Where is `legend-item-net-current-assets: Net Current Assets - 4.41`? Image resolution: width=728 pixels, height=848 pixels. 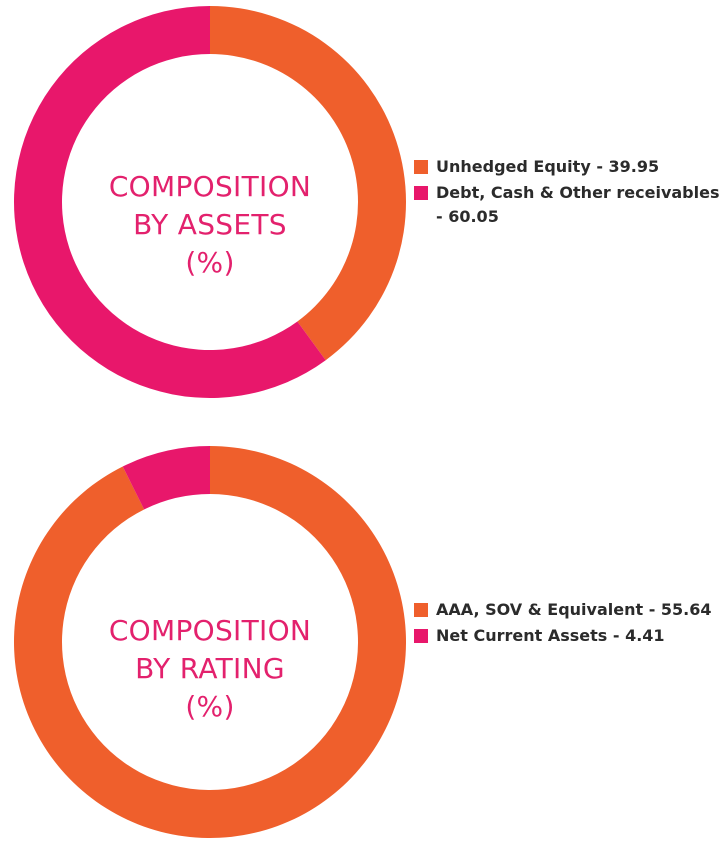 legend-item-net-current-assets: Net Current Assets - 4.41 is located at coordinates (570, 636).